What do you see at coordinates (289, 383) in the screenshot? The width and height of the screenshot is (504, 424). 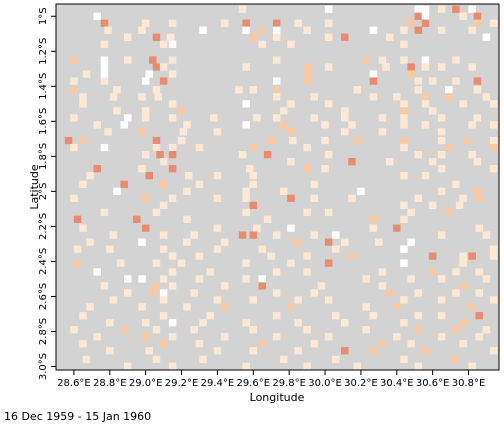 I see `x-tick-label: 29.8°E` at bounding box center [289, 383].